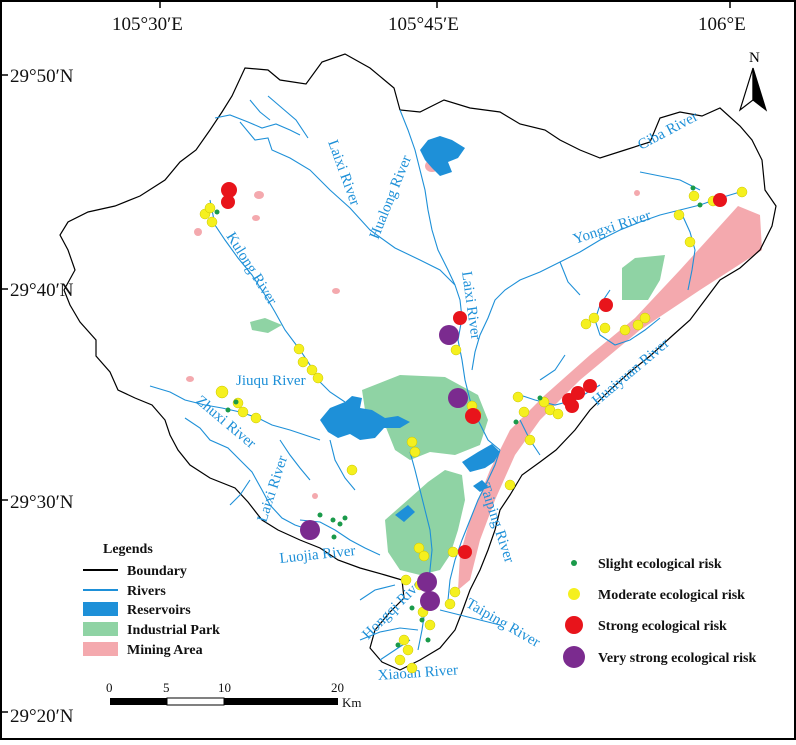 This screenshot has width=796, height=745. Describe the element at coordinates (722, 24) in the screenshot. I see `lon-label-3: 106°E` at that location.